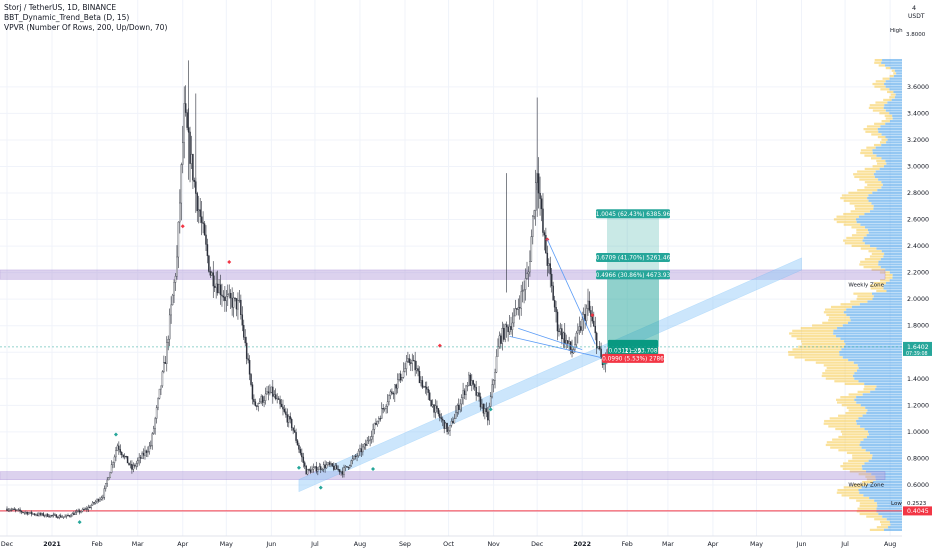  What do you see at coordinates (918, 347) in the screenshot?
I see `current-price-value: 1.6402` at bounding box center [918, 347].